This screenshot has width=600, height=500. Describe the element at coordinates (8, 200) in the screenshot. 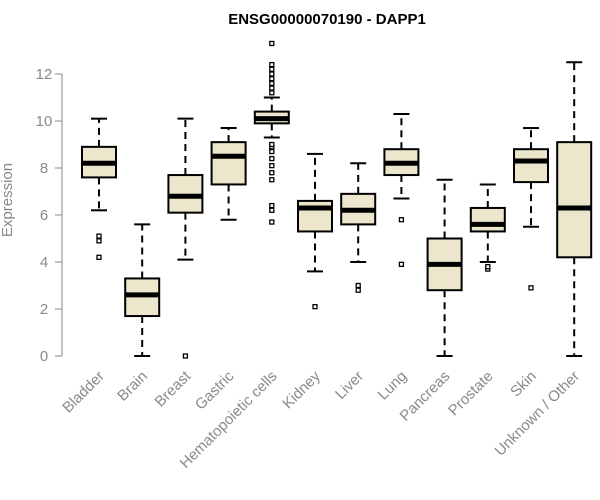

I see `y-axis-label: Expression` at that location.